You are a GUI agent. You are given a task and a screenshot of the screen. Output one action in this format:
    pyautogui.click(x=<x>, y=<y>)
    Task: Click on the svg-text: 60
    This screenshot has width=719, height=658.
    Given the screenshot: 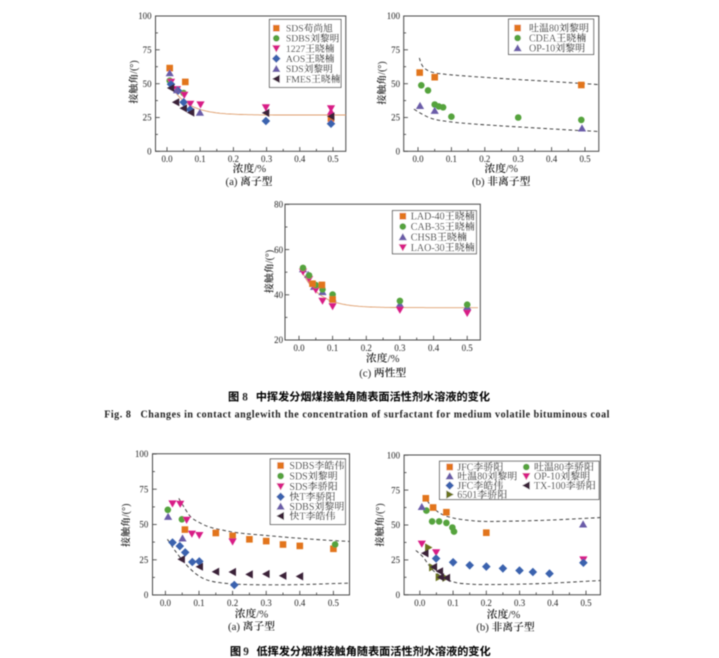 What is the action you would take?
    pyautogui.click(x=278, y=250)
    